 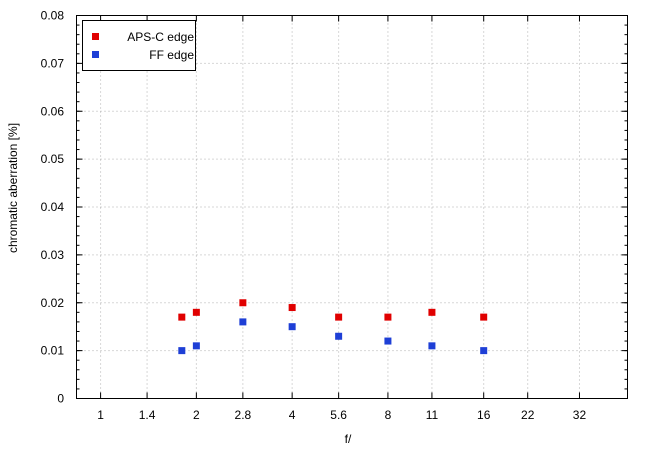 I want to click on legend-marker-aps-c, so click(x=95, y=36).